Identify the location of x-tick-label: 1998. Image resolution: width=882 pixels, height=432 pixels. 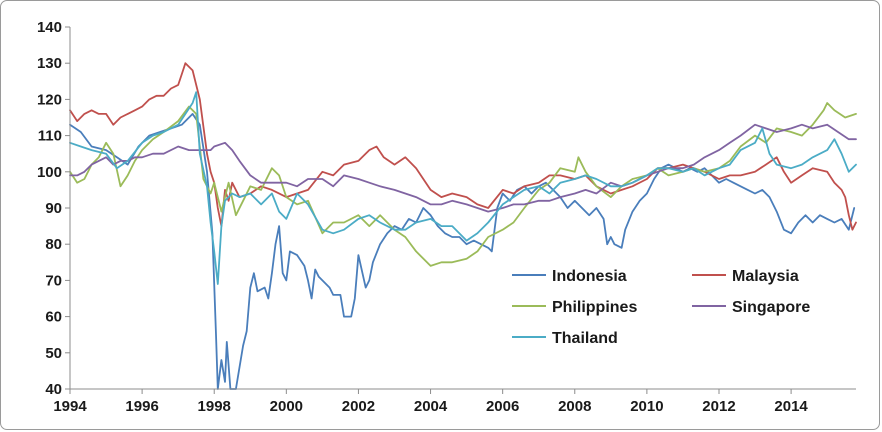
(214, 406).